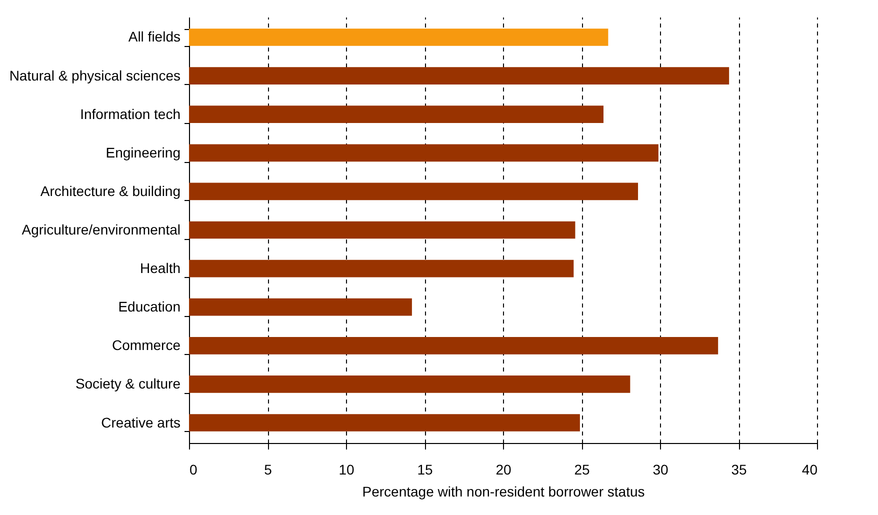  I want to click on x-tick-label: 5, so click(268, 470).